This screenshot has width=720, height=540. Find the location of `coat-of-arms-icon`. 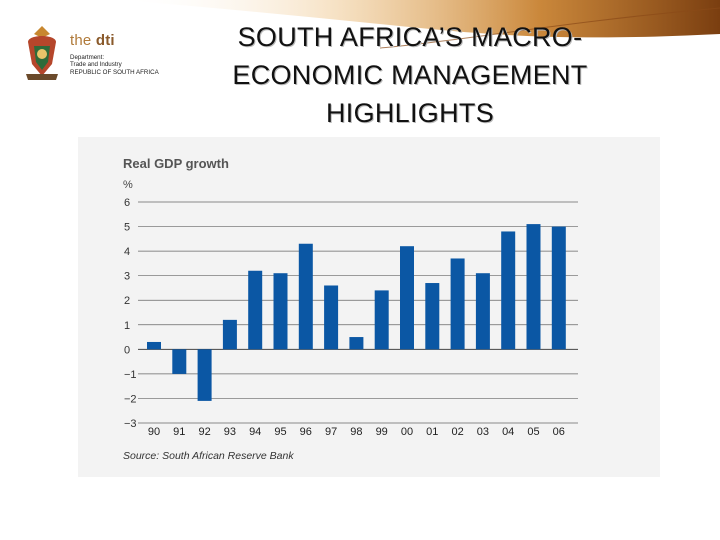

coat-of-arms-icon is located at coordinates (42, 53).